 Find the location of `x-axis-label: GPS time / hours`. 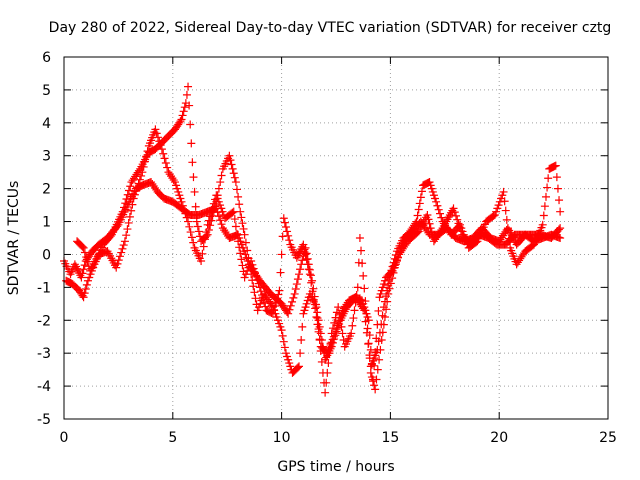

x-axis-label: GPS time / hours is located at coordinates (335, 467).